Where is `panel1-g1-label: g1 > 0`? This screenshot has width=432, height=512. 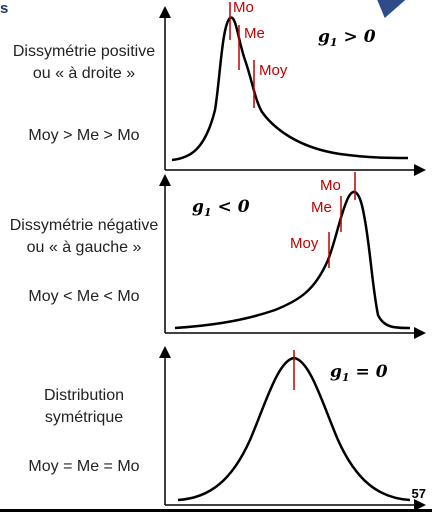
panel1-g1-label: g1 > 0 is located at coordinates (347, 38).